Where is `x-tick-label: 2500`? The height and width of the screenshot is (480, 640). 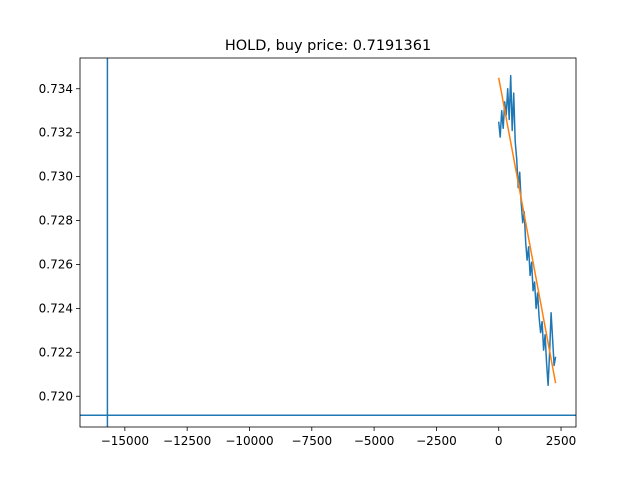
x-tick-label: 2500 is located at coordinates (561, 441).